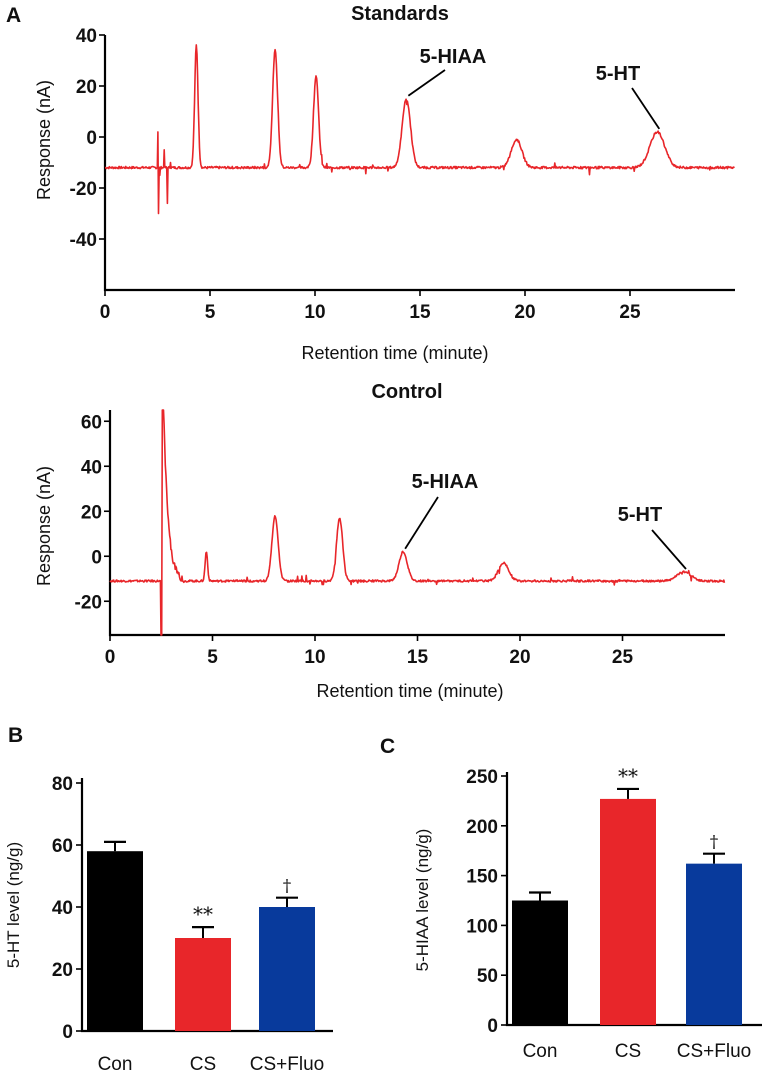  What do you see at coordinates (406, 392) in the screenshot?
I see `chart-title: Control` at bounding box center [406, 392].